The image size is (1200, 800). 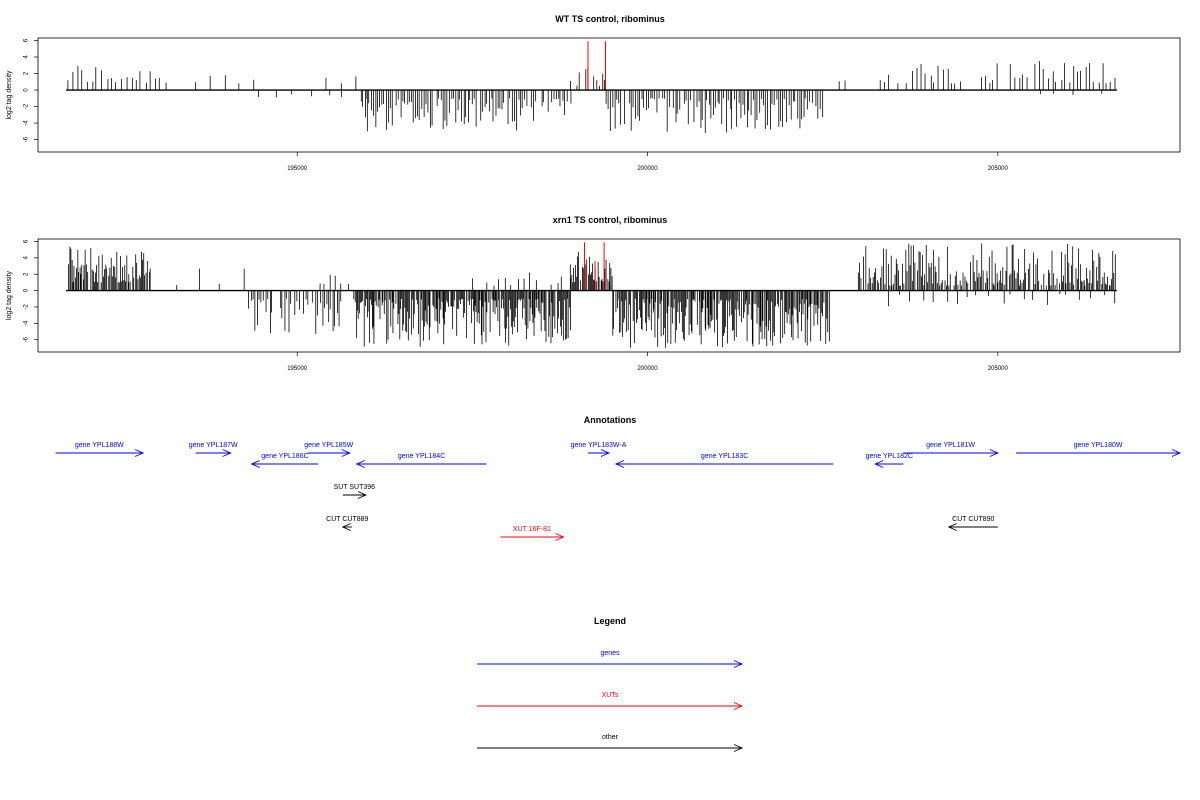 I want to click on feature-arrow: gene YPL183W-A, so click(x=599, y=449).